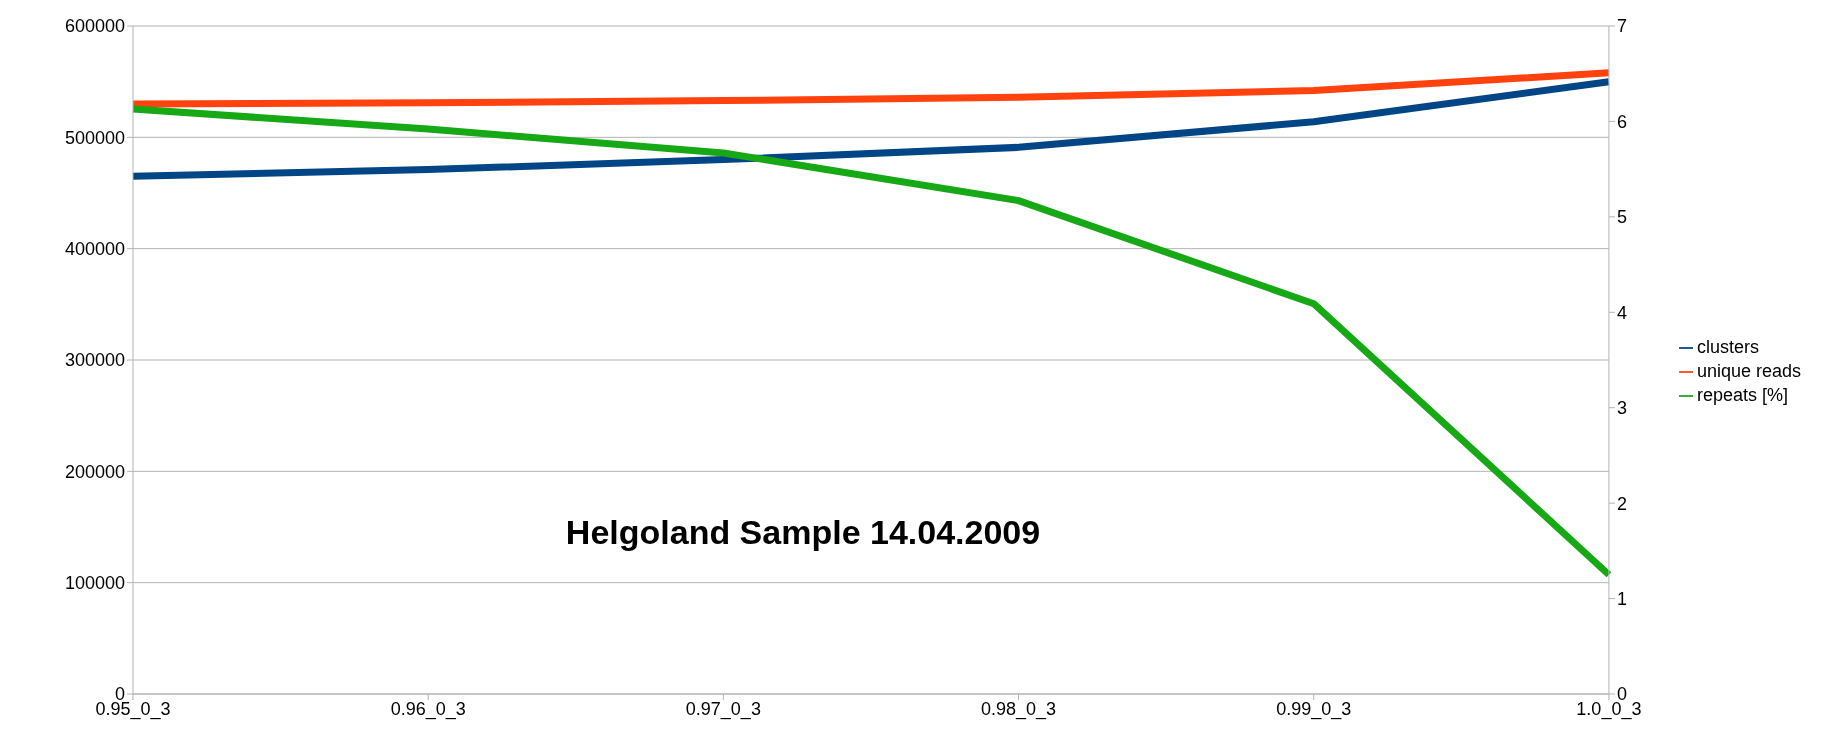 This screenshot has height=742, width=1829. I want to click on y-tick-label: 400000, so click(94, 249).